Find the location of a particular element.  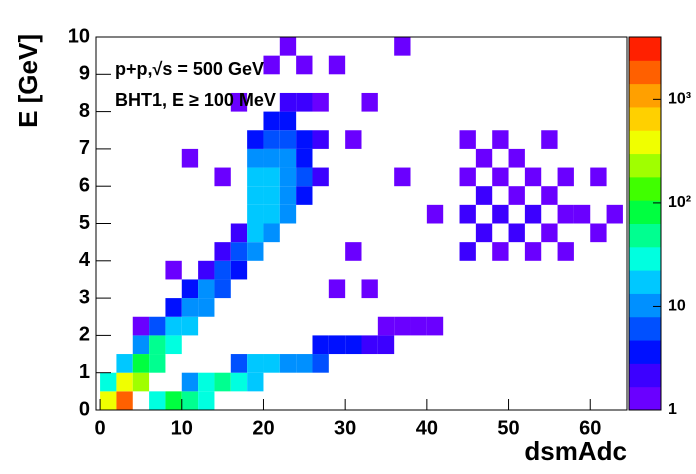

annotation: BHT1, E ≥ 100 MeV is located at coordinates (195, 100).